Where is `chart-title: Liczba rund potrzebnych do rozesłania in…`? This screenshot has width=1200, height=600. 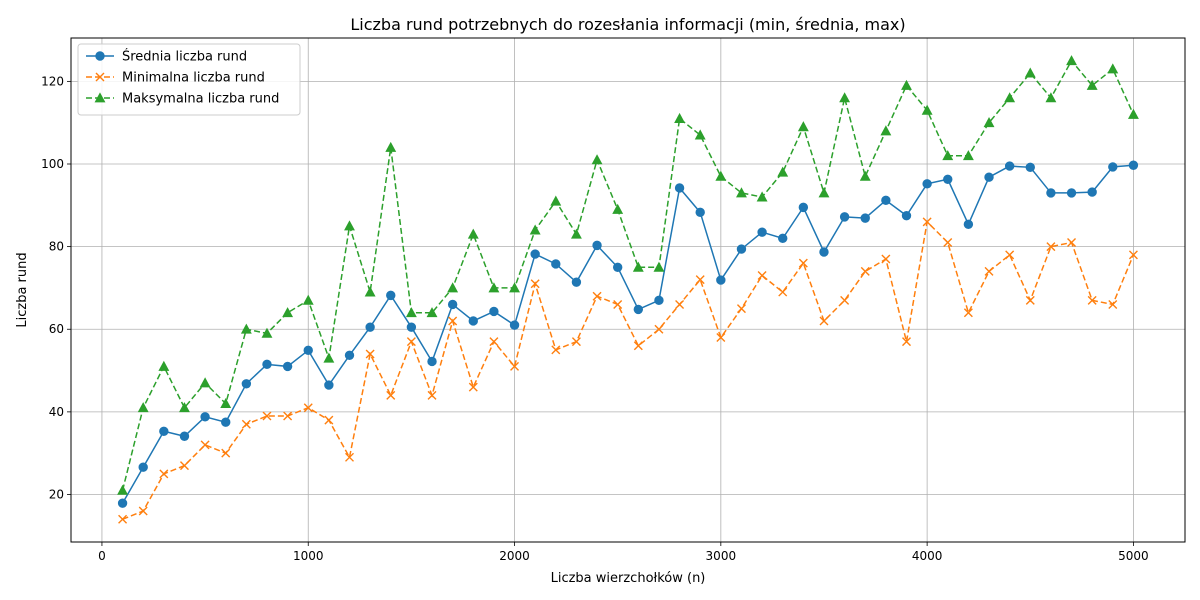
chart-title: Liczba rund potrzebnych do rozesłania in… is located at coordinates (627, 24).